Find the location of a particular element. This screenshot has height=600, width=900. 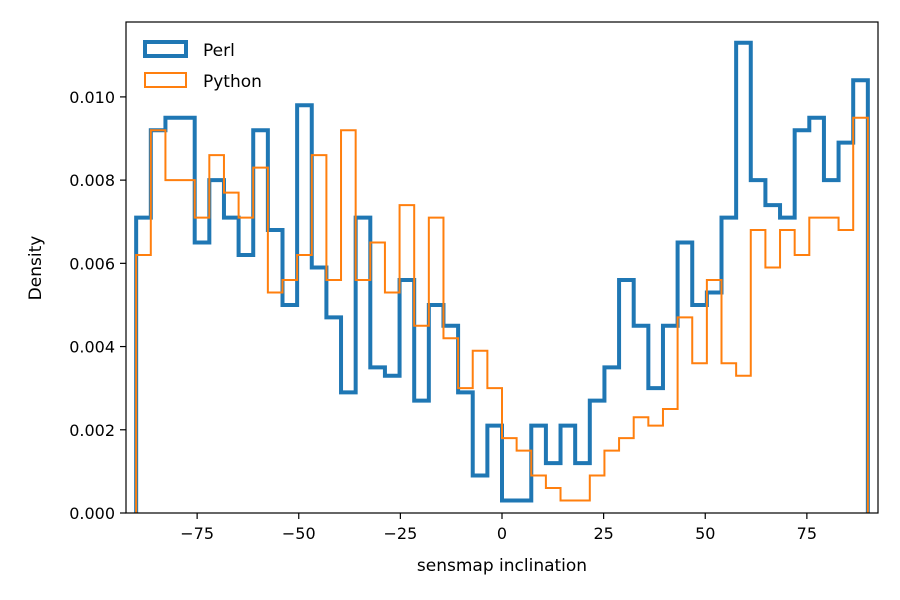

x-tick-label: −75 is located at coordinates (197, 533).